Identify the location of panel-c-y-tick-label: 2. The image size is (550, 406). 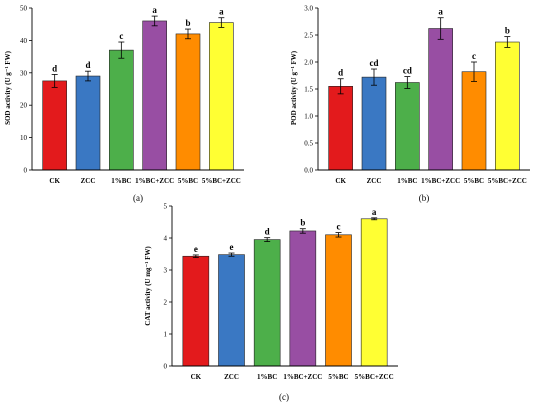
(166, 303).